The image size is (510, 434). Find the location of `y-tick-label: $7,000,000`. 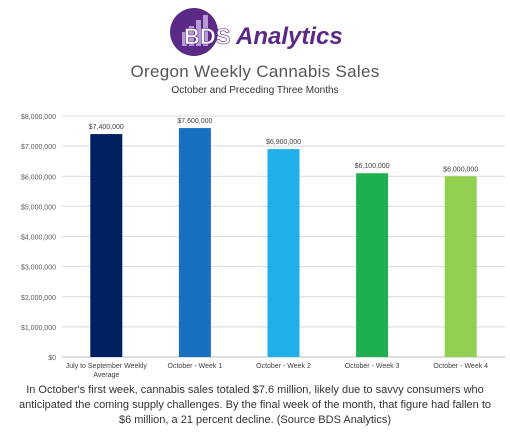

y-tick-label: $7,000,000 is located at coordinates (38, 147).